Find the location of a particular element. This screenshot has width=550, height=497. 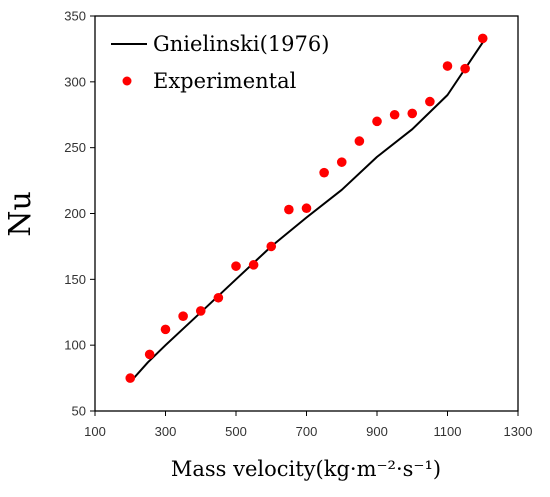

y-tick-label: 250 is located at coordinates (75, 147).